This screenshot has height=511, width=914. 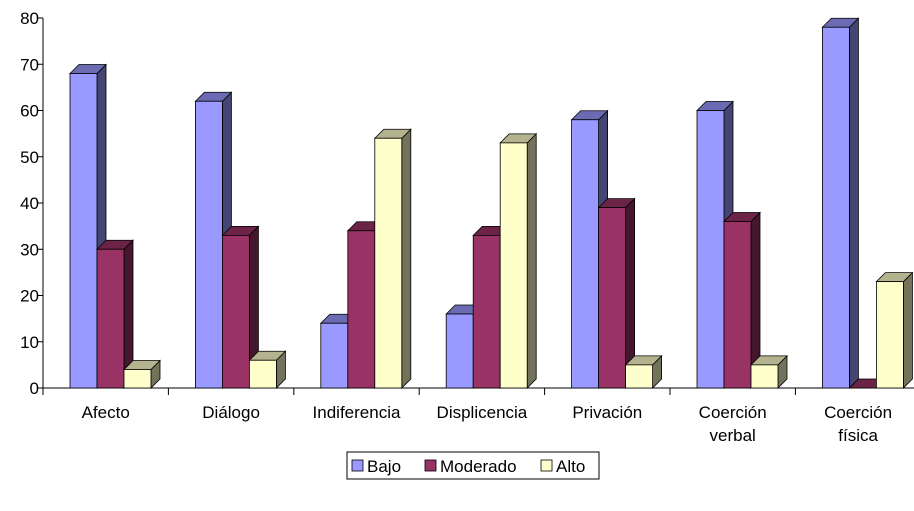 I want to click on x-tick-label-line: Afecto, so click(x=106, y=412).